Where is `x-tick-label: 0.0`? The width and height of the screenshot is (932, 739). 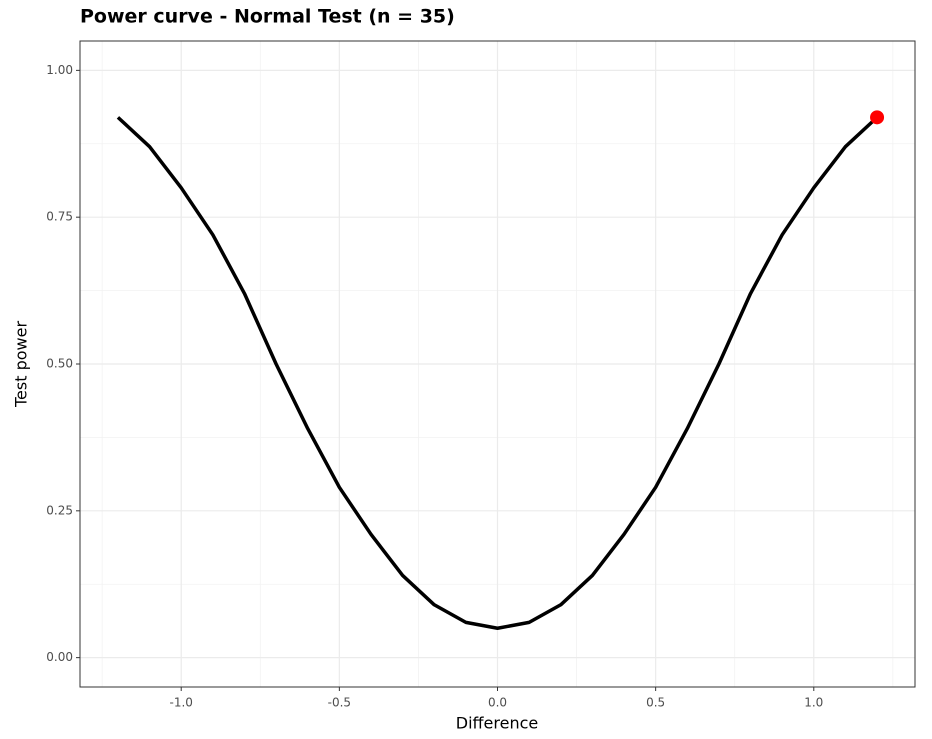
x-tick-label: 0.0 is located at coordinates (497, 703).